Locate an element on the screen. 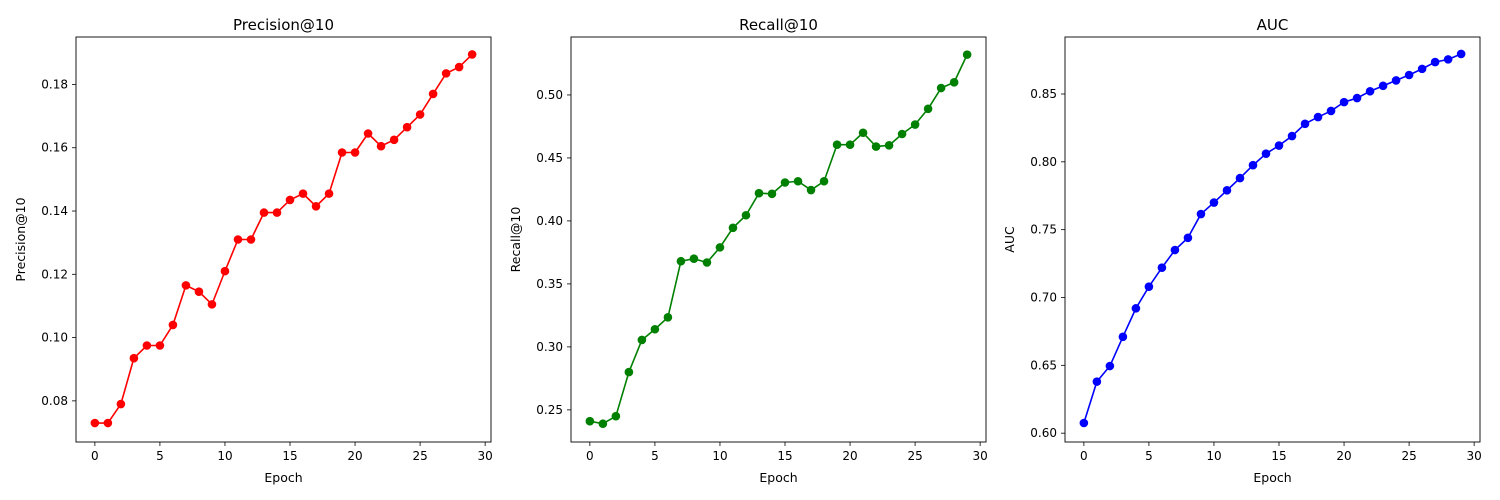 Image resolution: width=1500 pixels, height=500 pixels. chart-title: Recall@10 is located at coordinates (778, 25).